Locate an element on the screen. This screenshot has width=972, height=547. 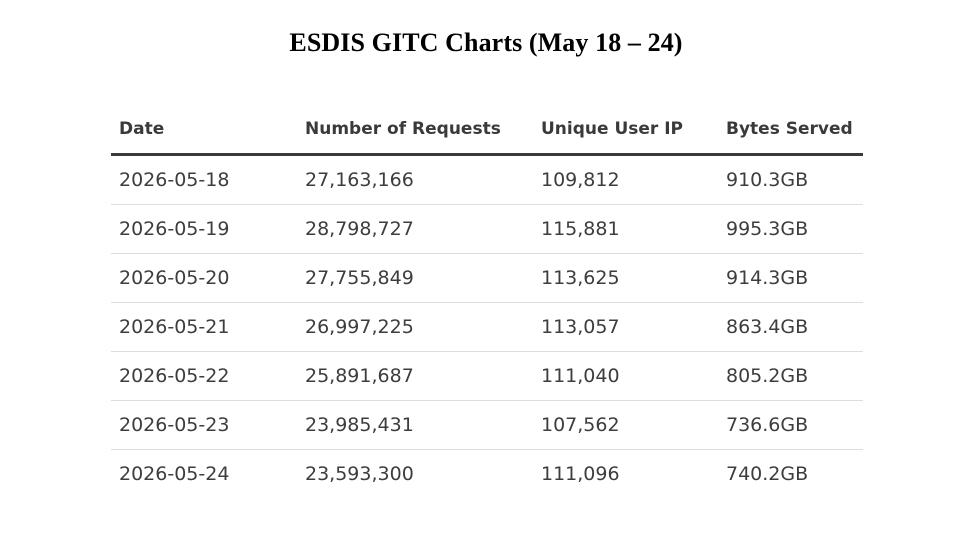
cell-unique-ip: 111,096 is located at coordinates (580, 474).